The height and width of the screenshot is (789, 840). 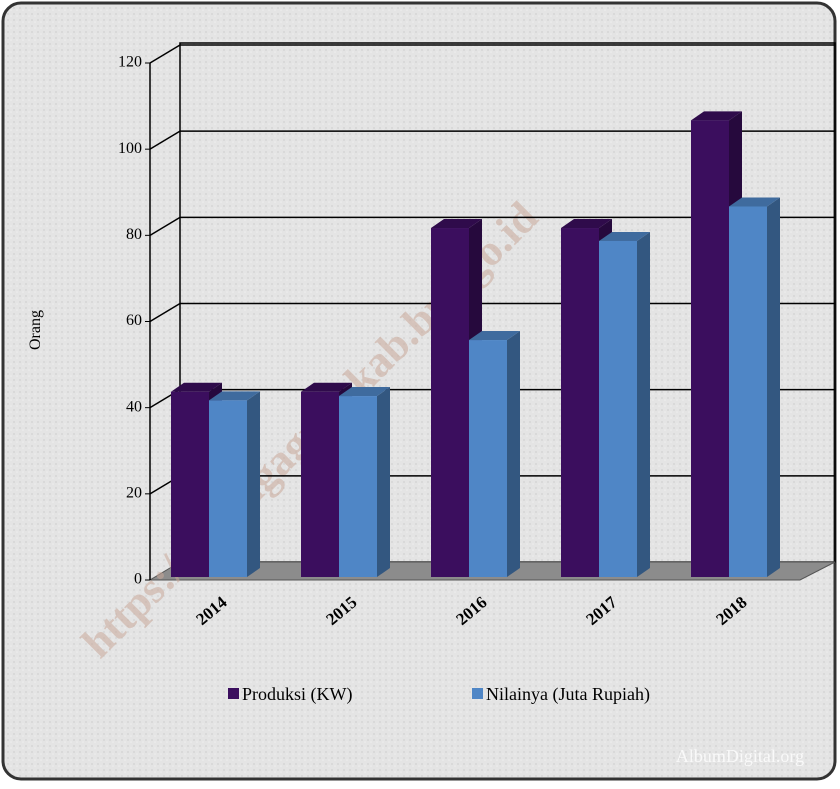 What do you see at coordinates (134, 320) in the screenshot?
I see `y-tick-label: 60` at bounding box center [134, 320].